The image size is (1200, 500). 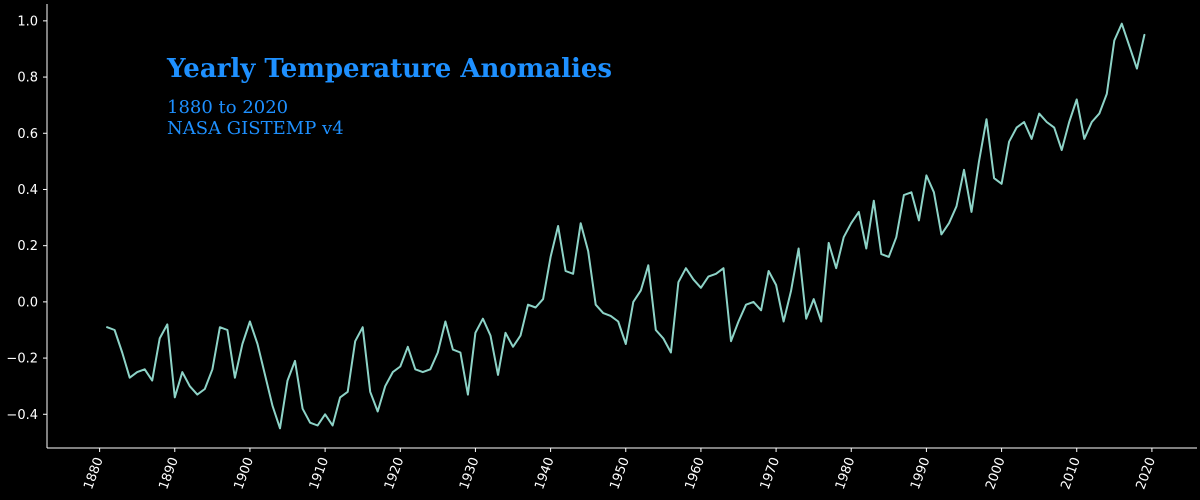 I want to click on y-tick-label: 0.4, so click(x=27, y=190).